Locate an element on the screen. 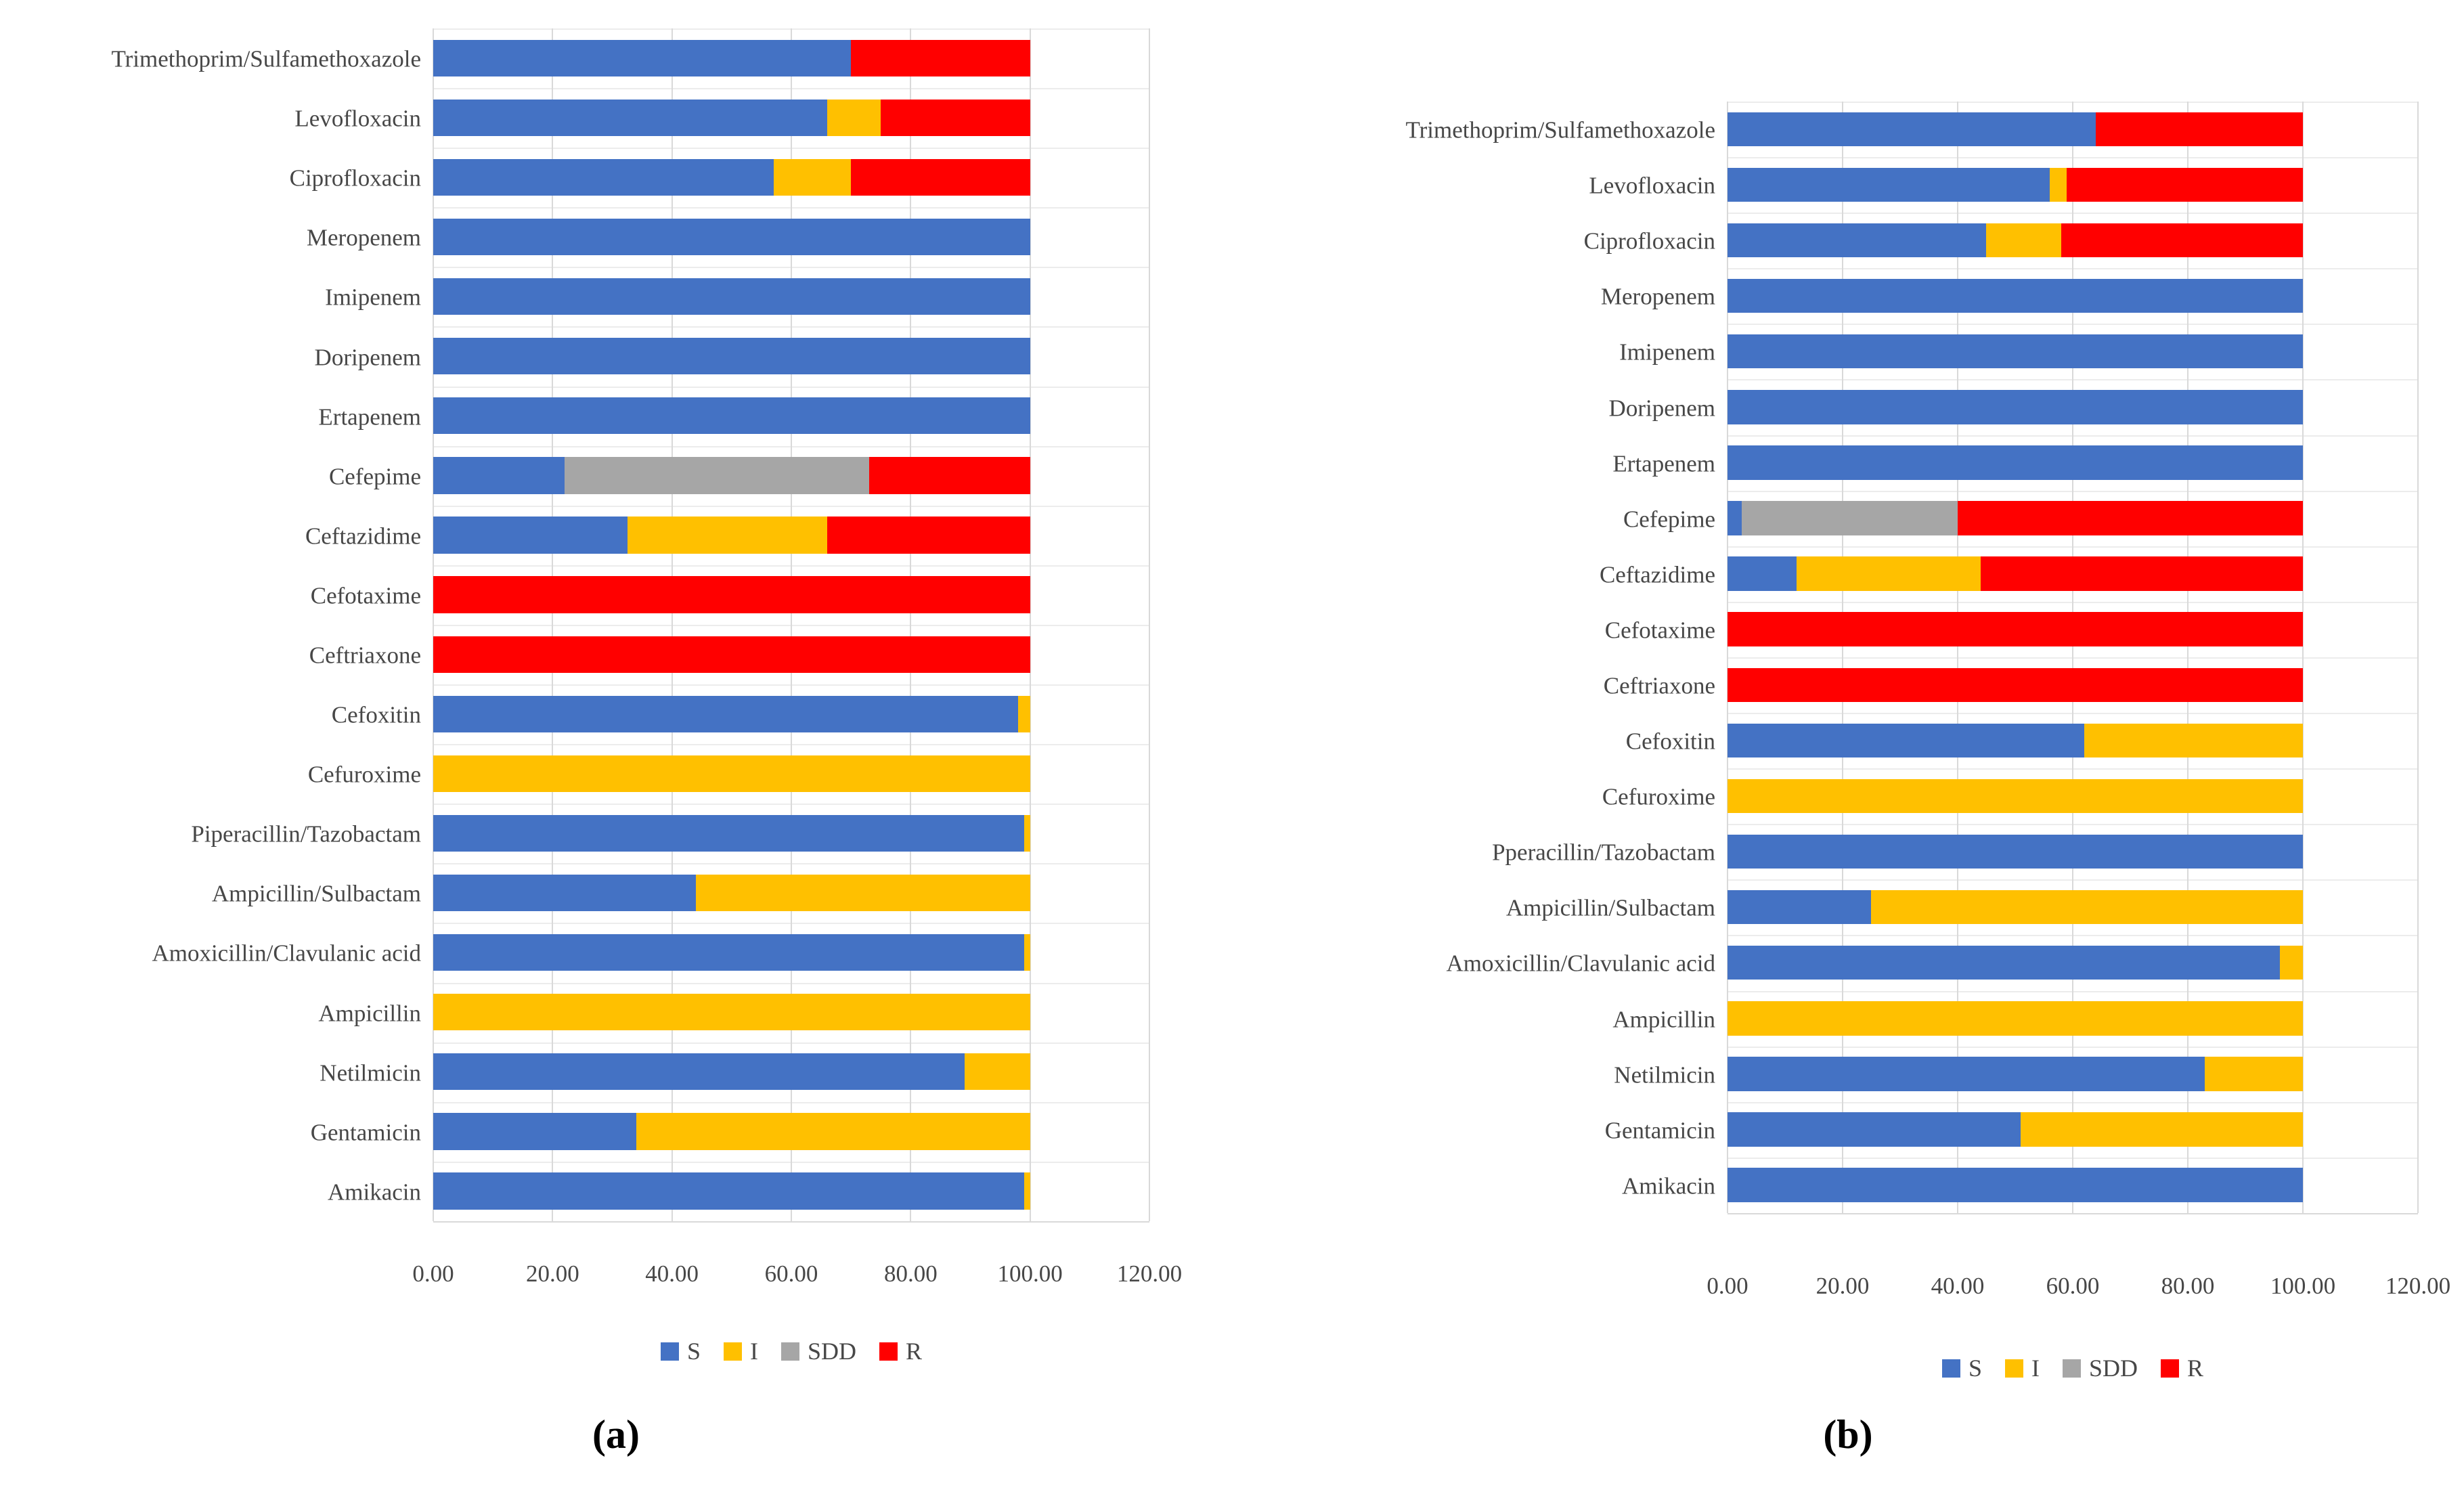  legend-swatch-s is located at coordinates (669, 1351).